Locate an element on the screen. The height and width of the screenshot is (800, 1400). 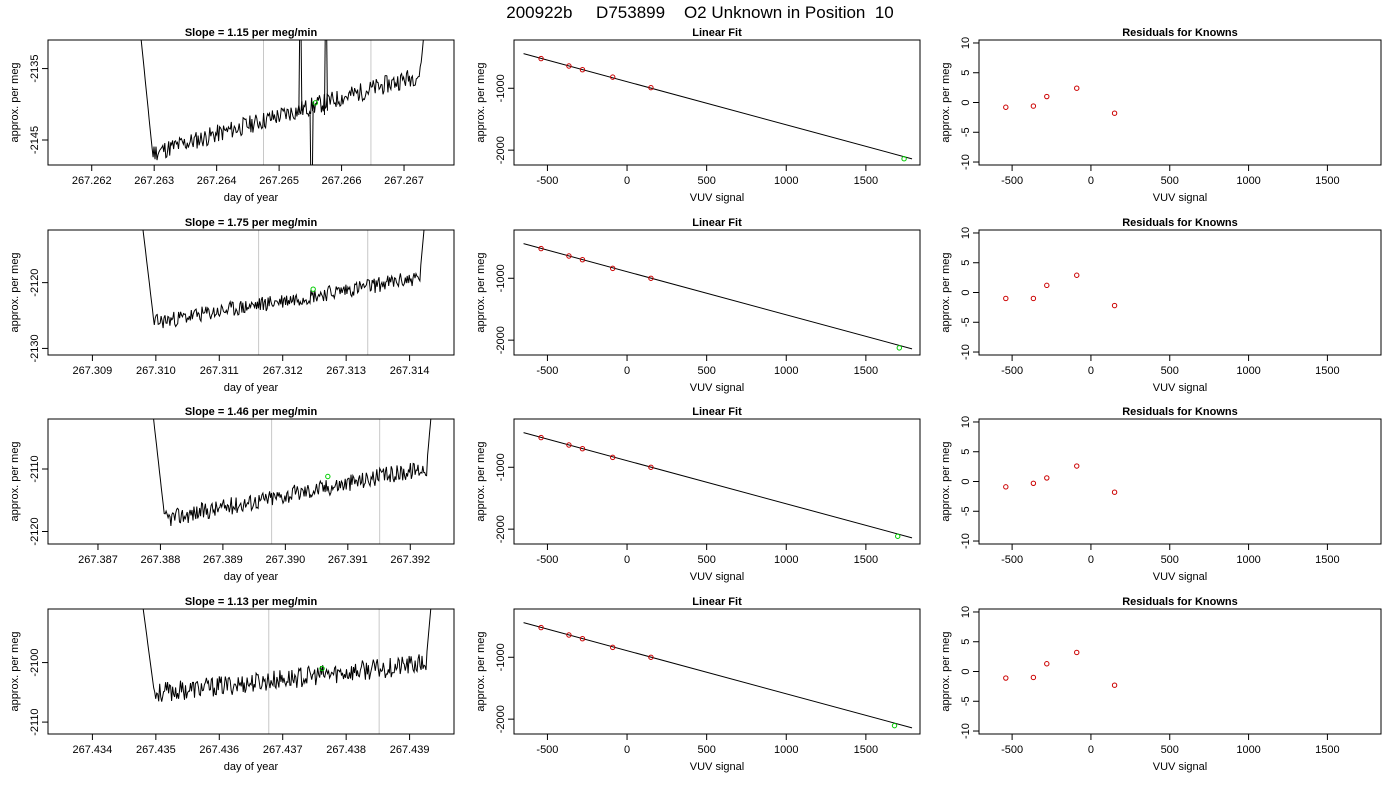
x-tick-label: 267.313 is located at coordinates (346, 371).